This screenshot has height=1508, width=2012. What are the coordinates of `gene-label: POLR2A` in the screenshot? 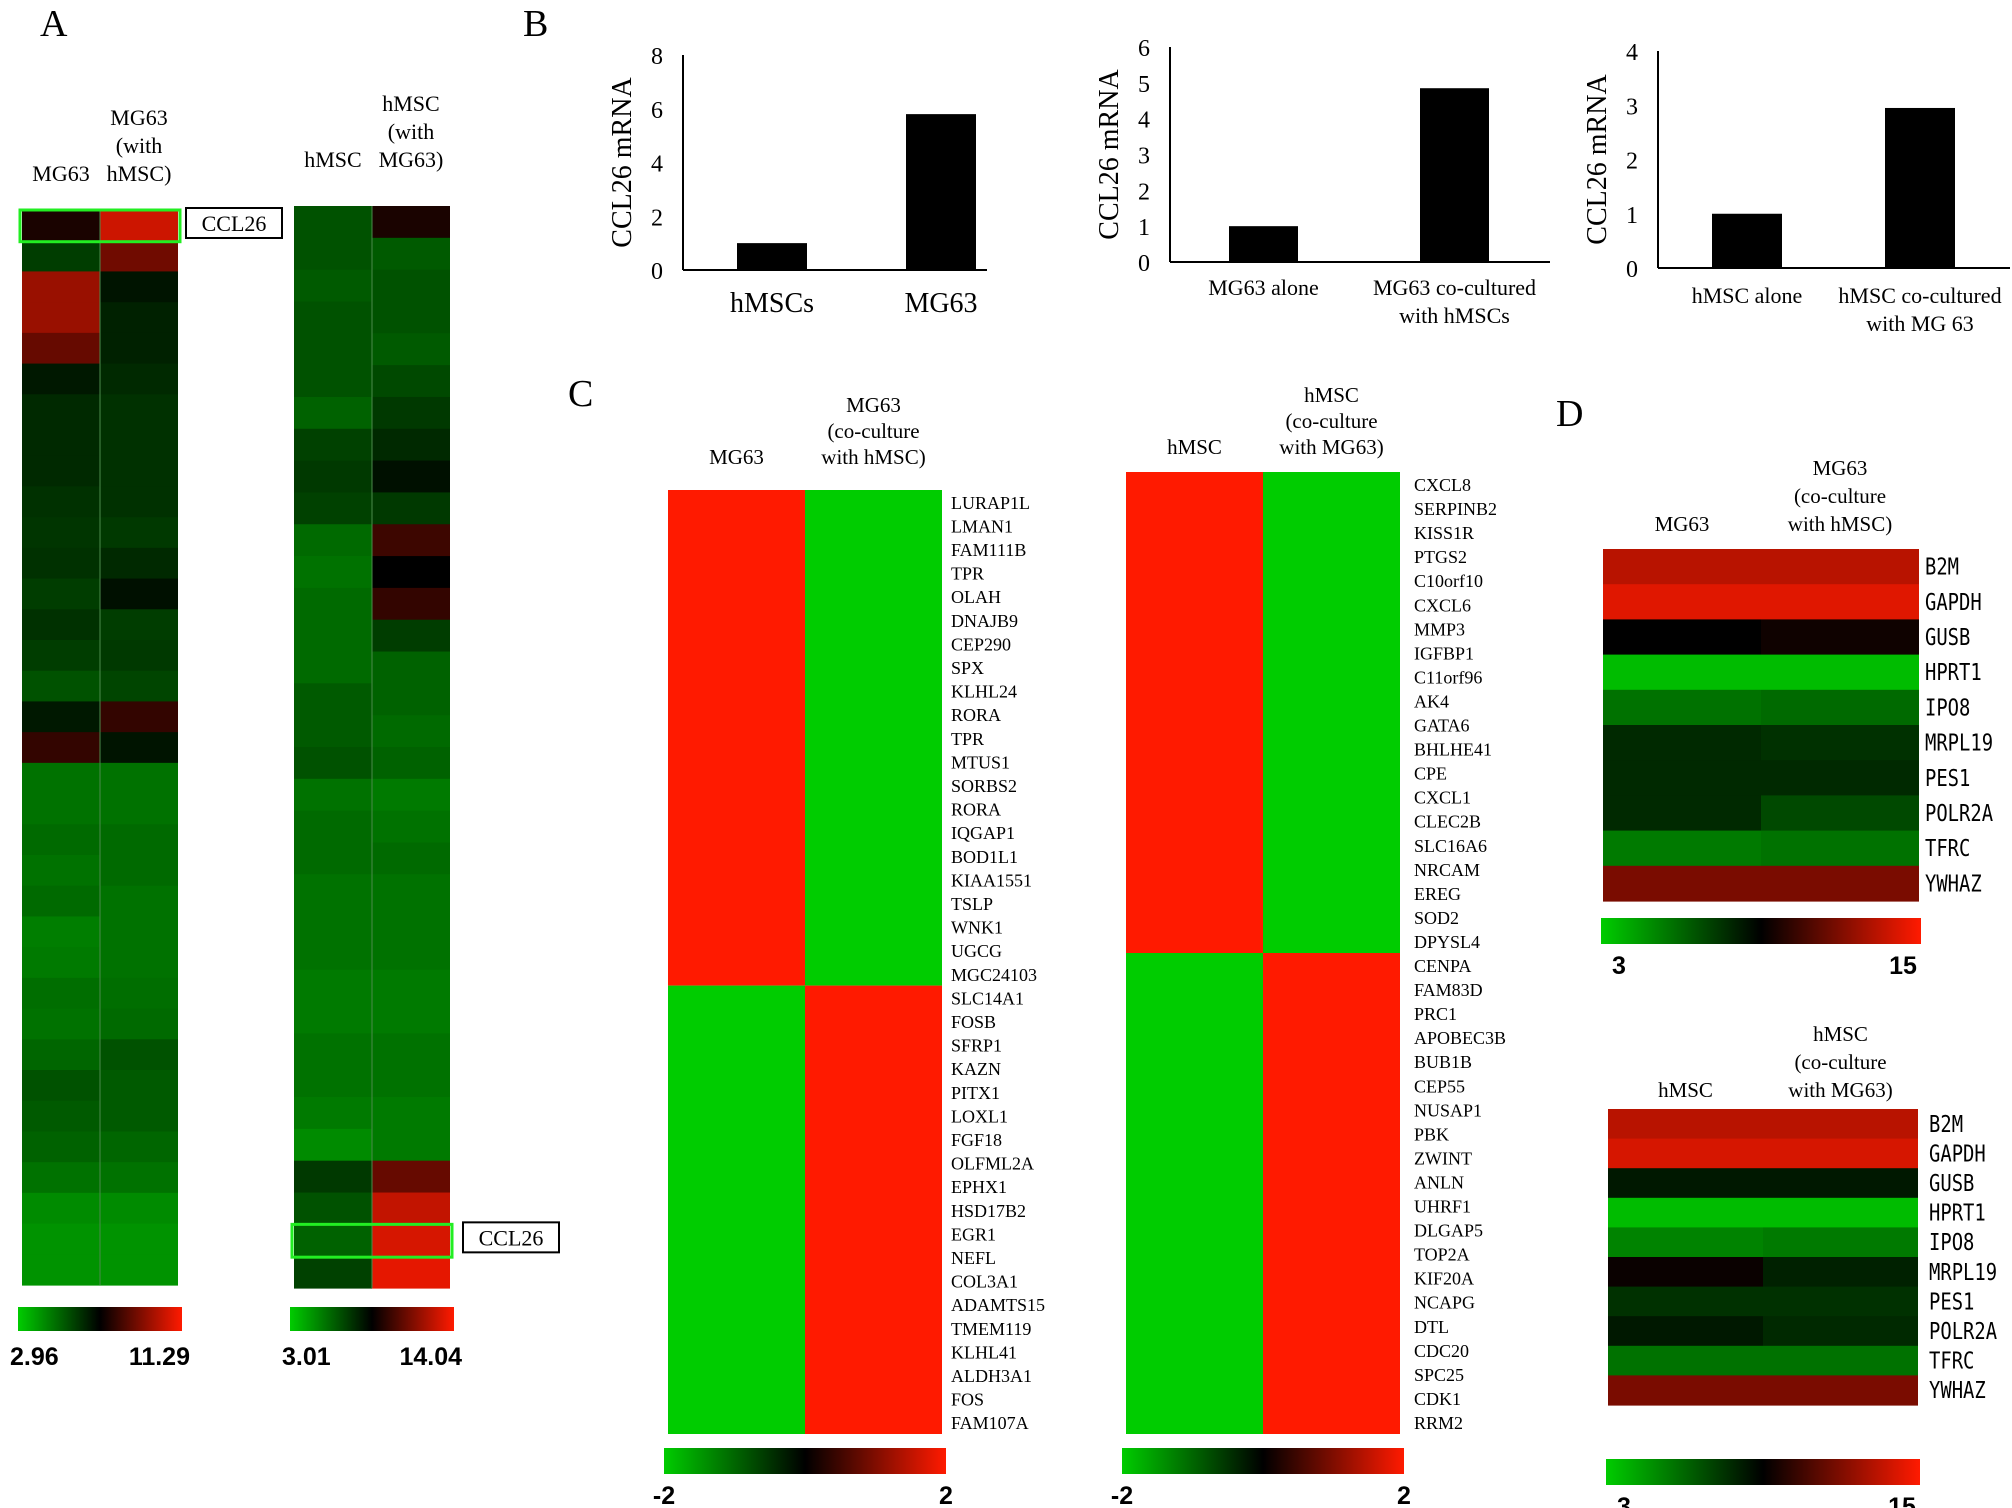 It's located at (1963, 1330).